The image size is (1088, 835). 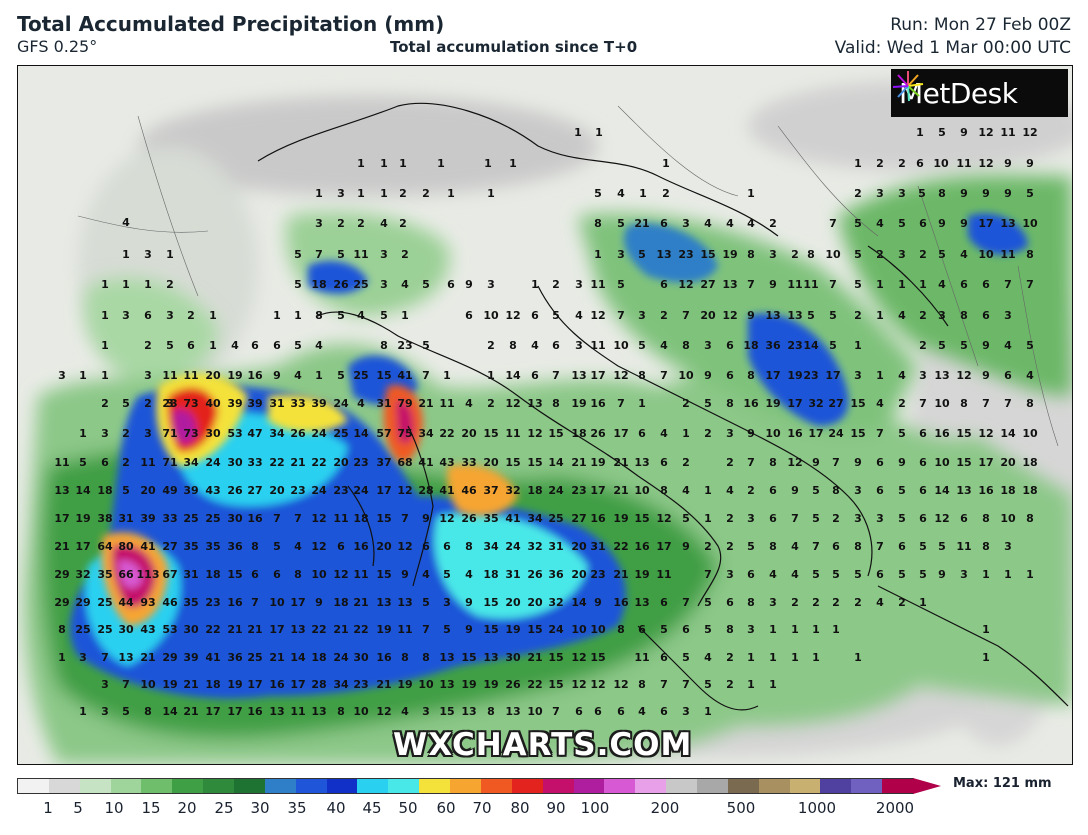 What do you see at coordinates (341, 462) in the screenshot?
I see `precip-value: 20` at bounding box center [341, 462].